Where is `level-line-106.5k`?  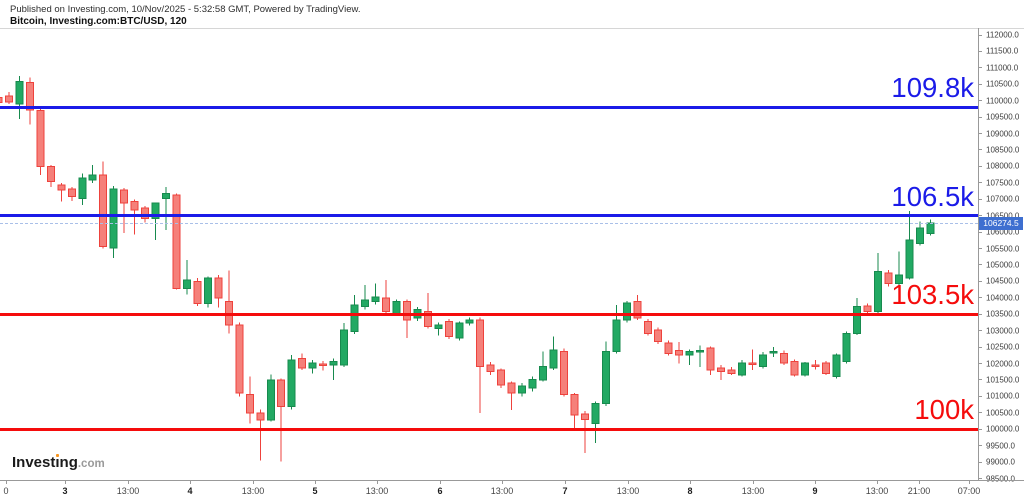 level-line-106.5k is located at coordinates (489, 215).